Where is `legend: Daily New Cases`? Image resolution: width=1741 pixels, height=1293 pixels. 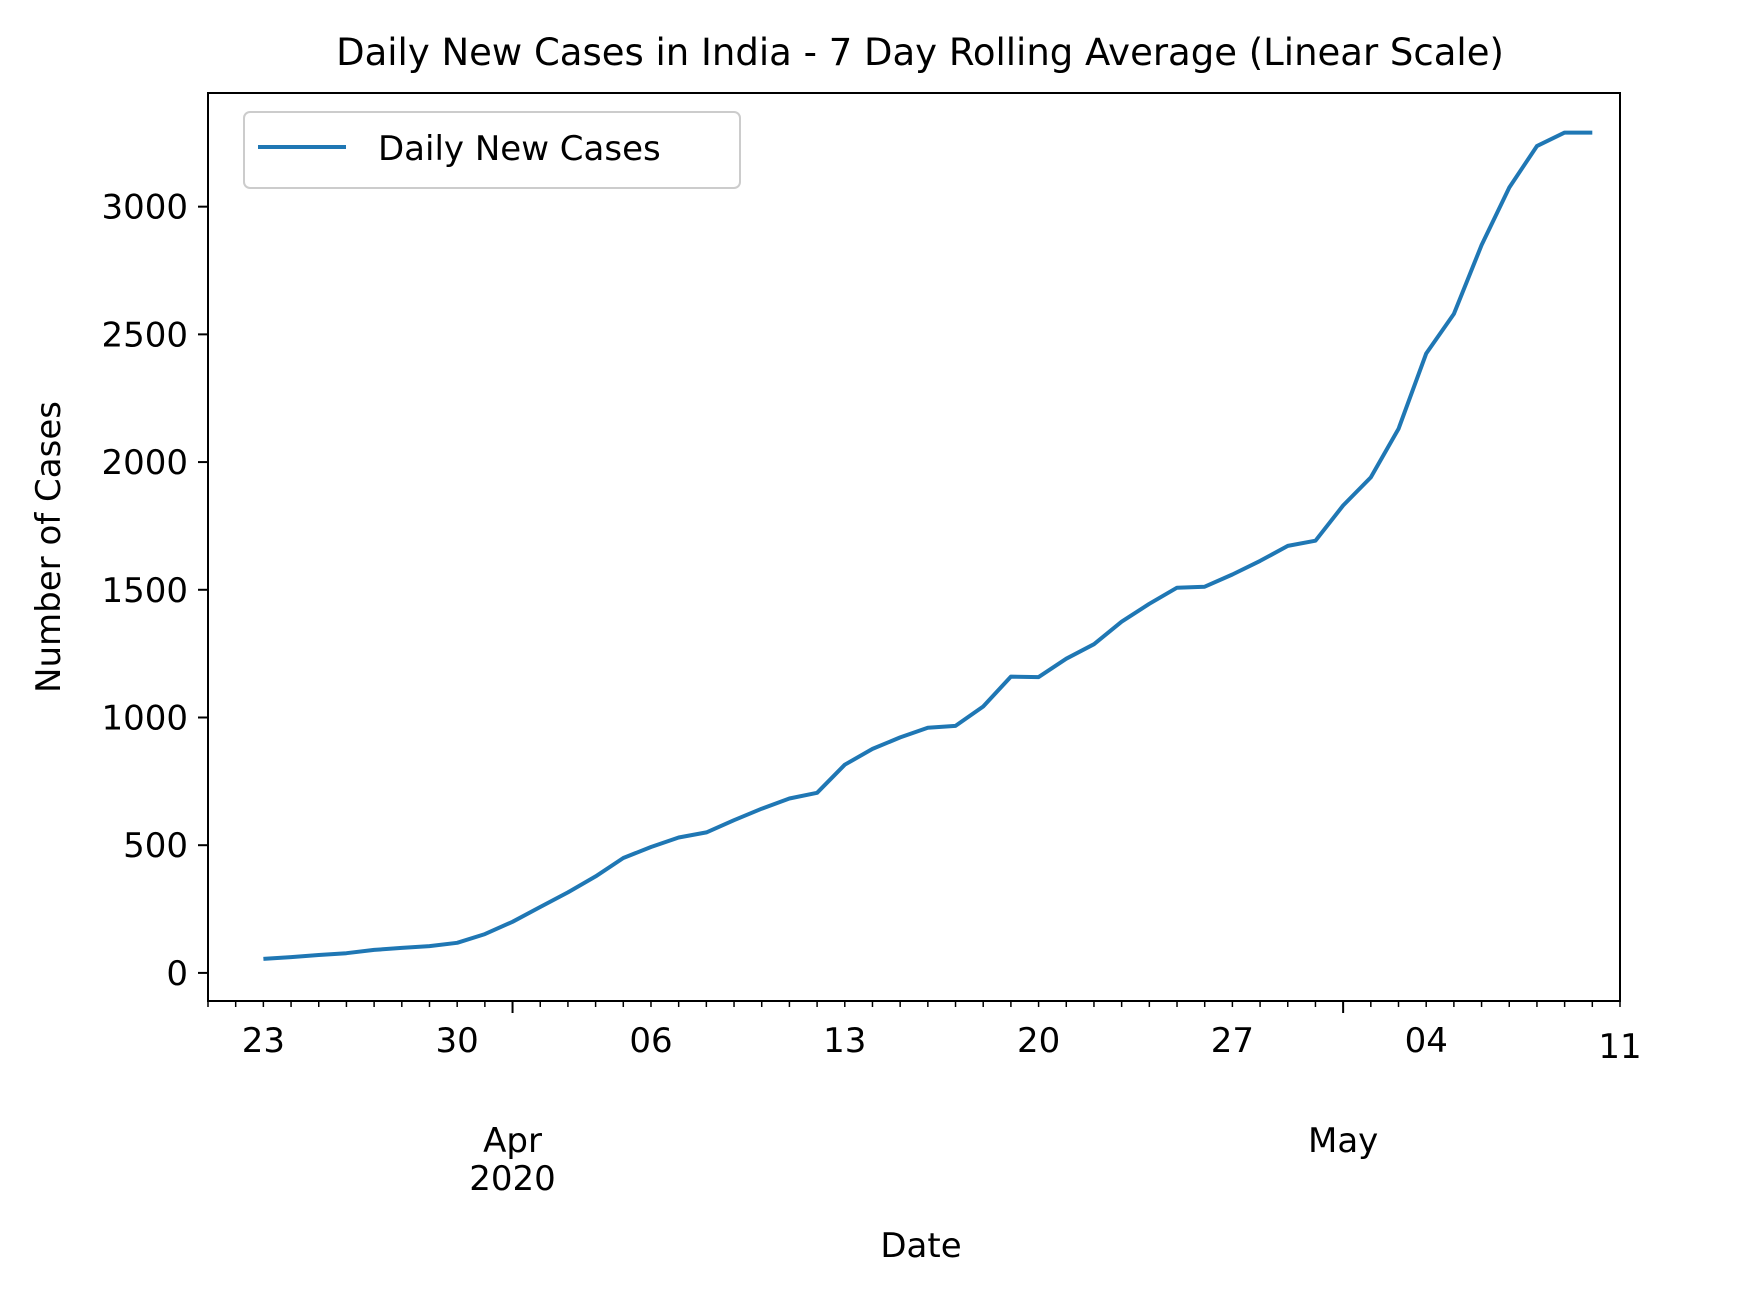
legend: Daily New Cases is located at coordinates (492, 150).